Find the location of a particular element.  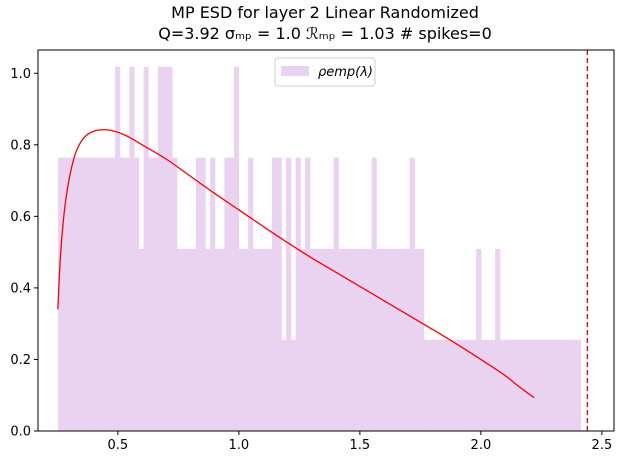

y-tick-label: 0.6 is located at coordinates (20, 217).